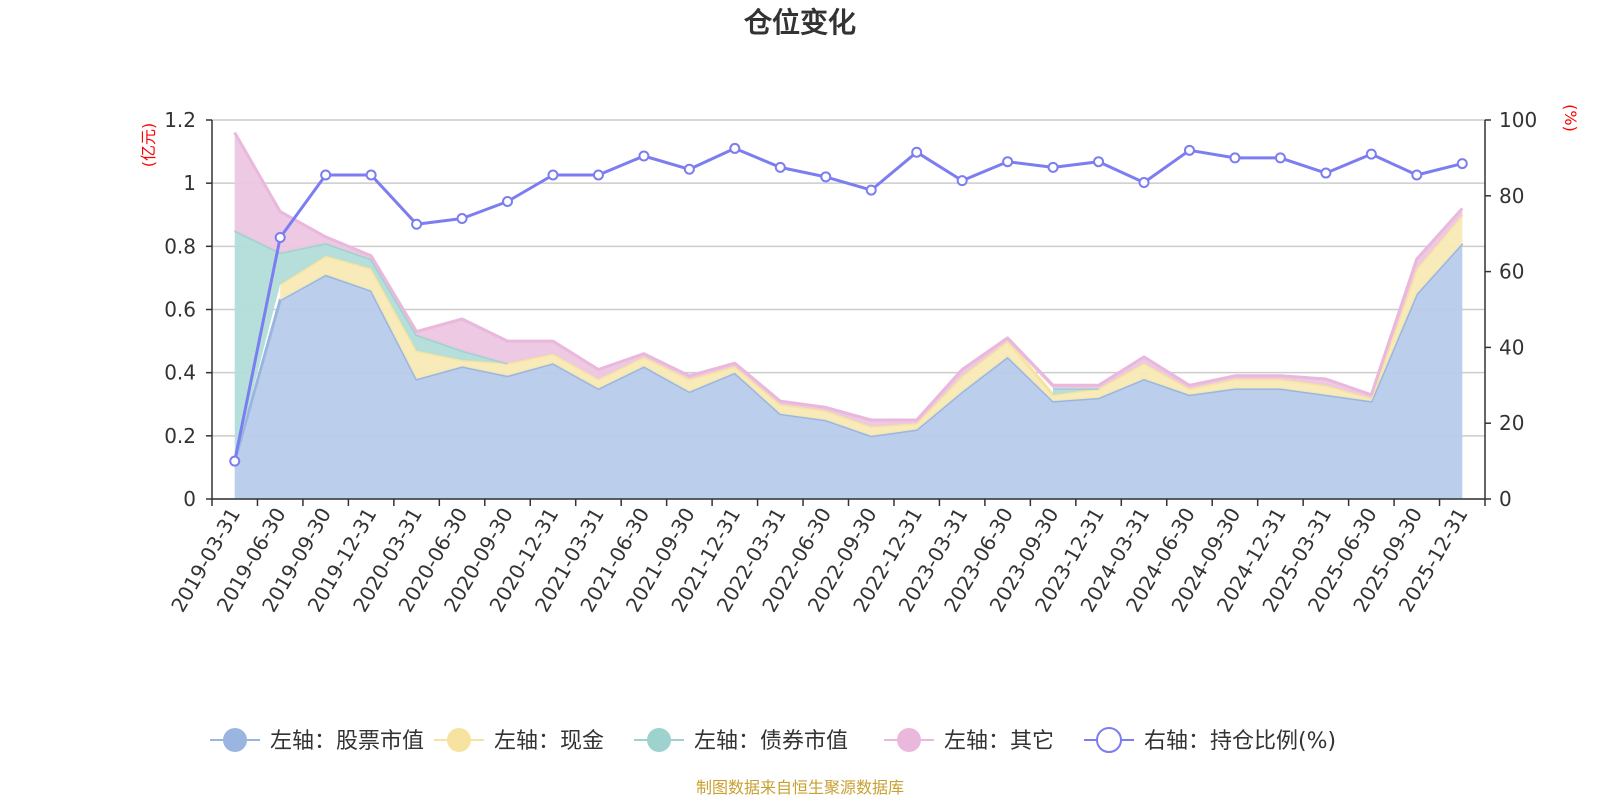 The width and height of the screenshot is (1600, 800). Describe the element at coordinates (180, 120) in the screenshot. I see `left-tick-label: 1.2` at that location.